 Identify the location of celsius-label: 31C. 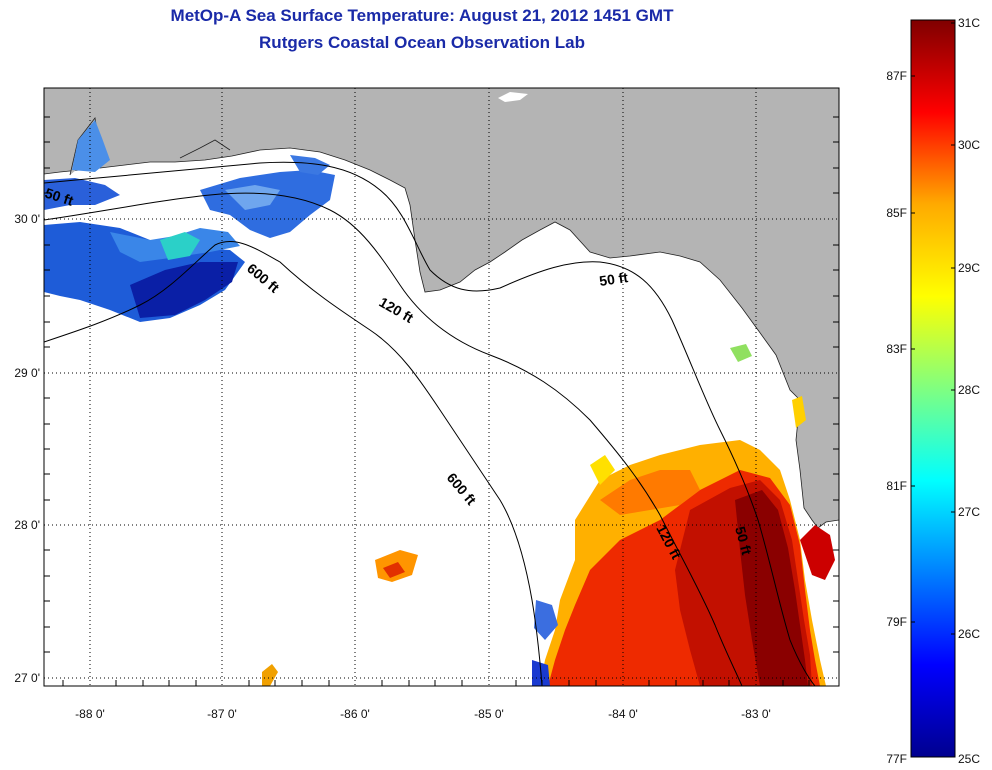
(969, 23).